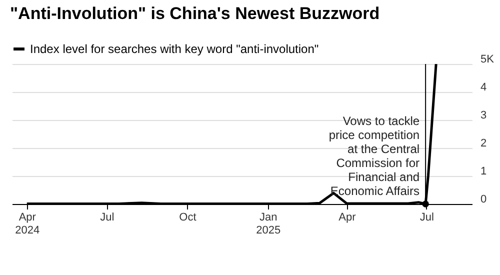 This screenshot has height=275, width=500. I want to click on x-tick-label: Apr 2024, so click(27, 224).